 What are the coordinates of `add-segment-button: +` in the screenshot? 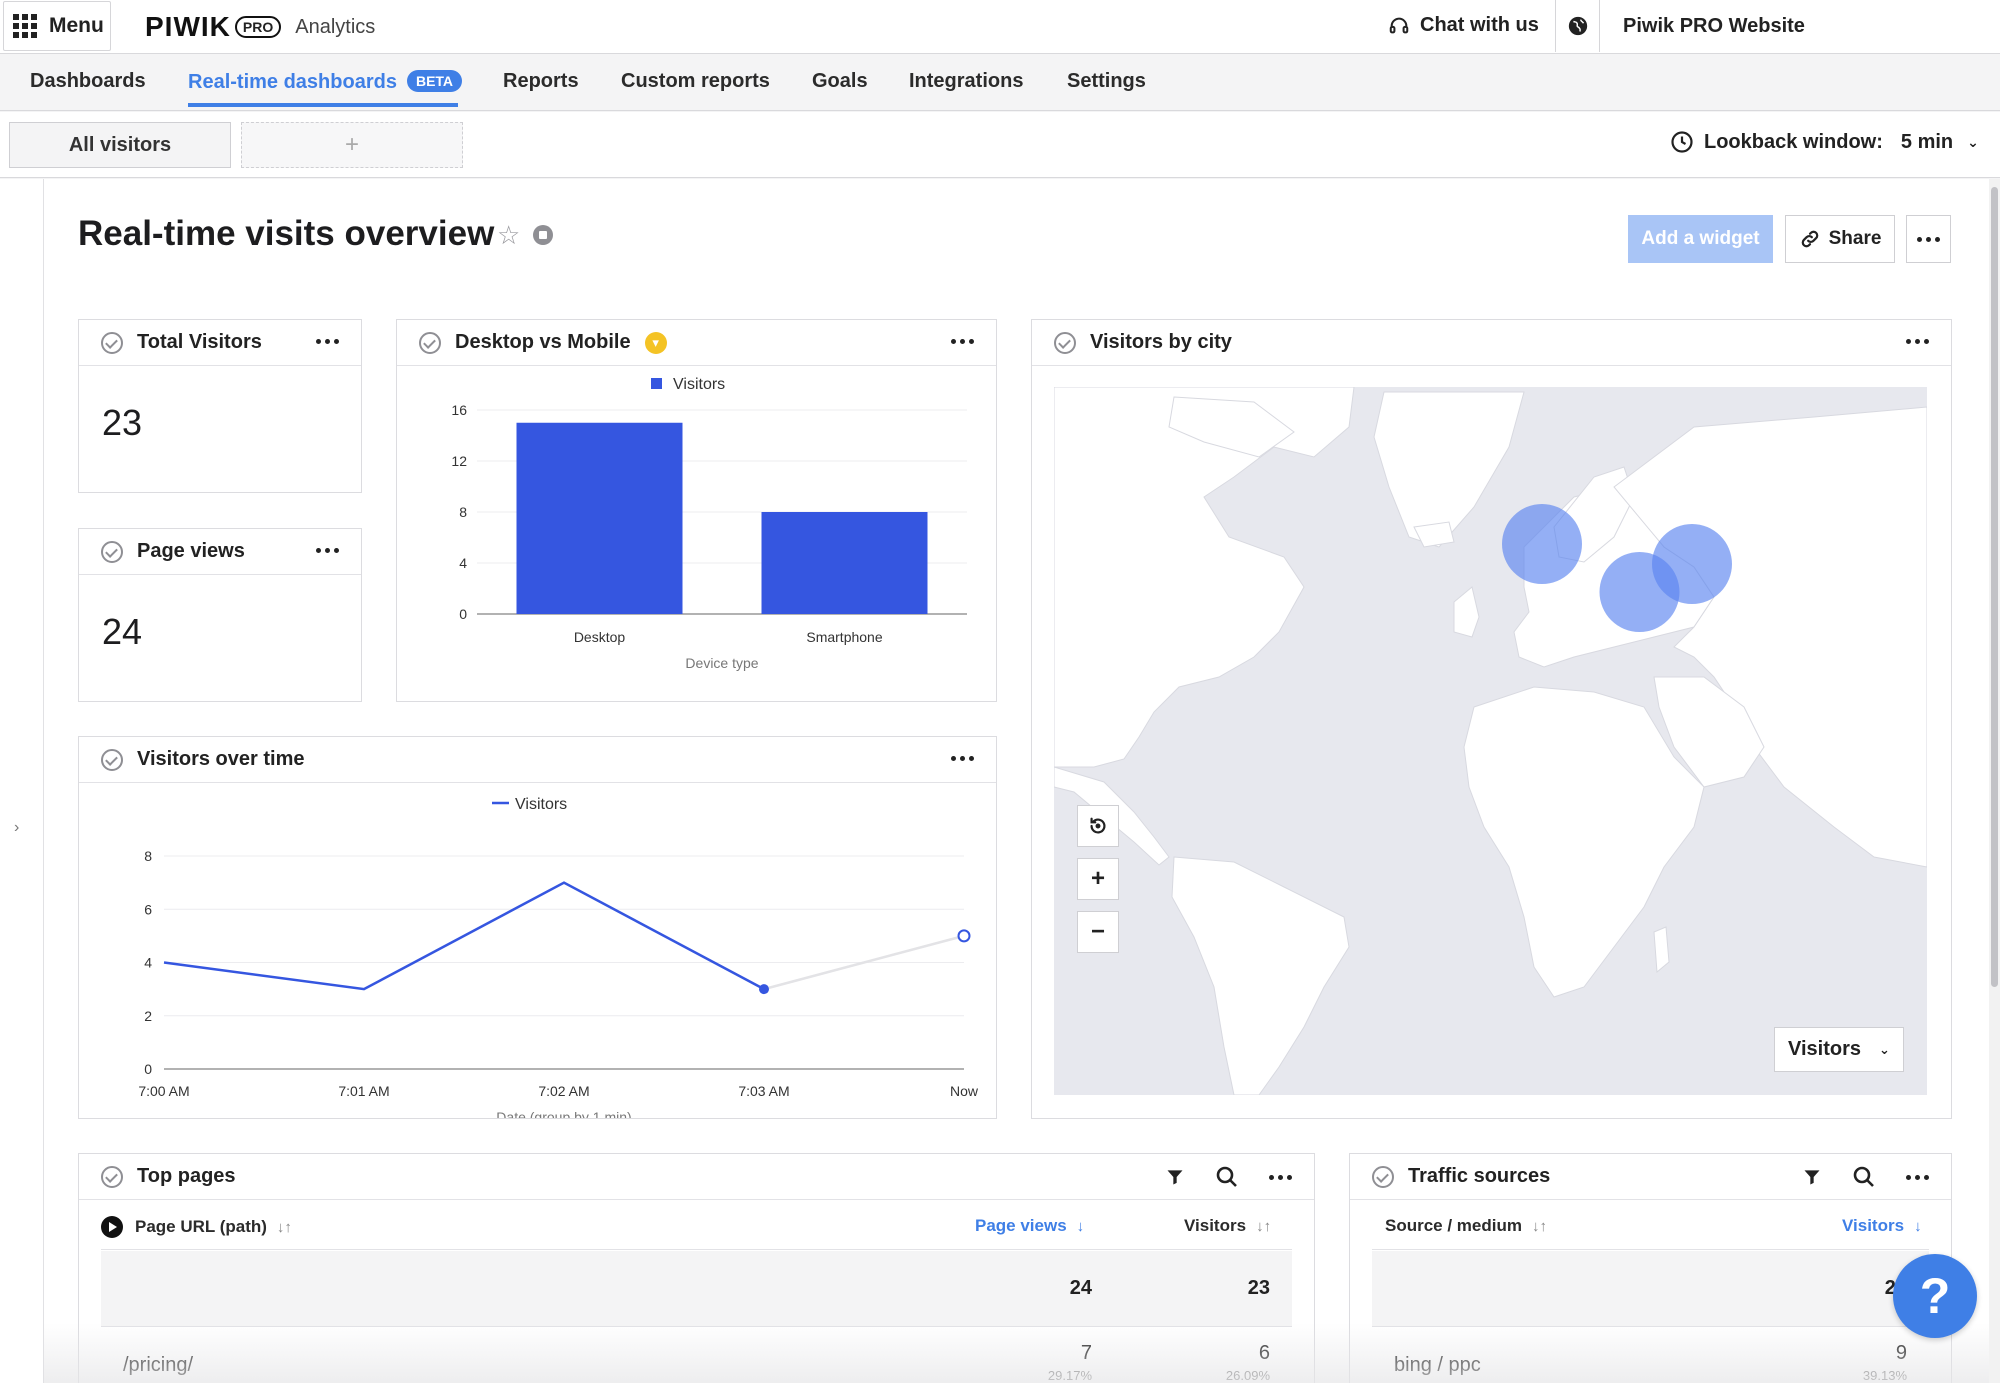 It's located at (352, 145).